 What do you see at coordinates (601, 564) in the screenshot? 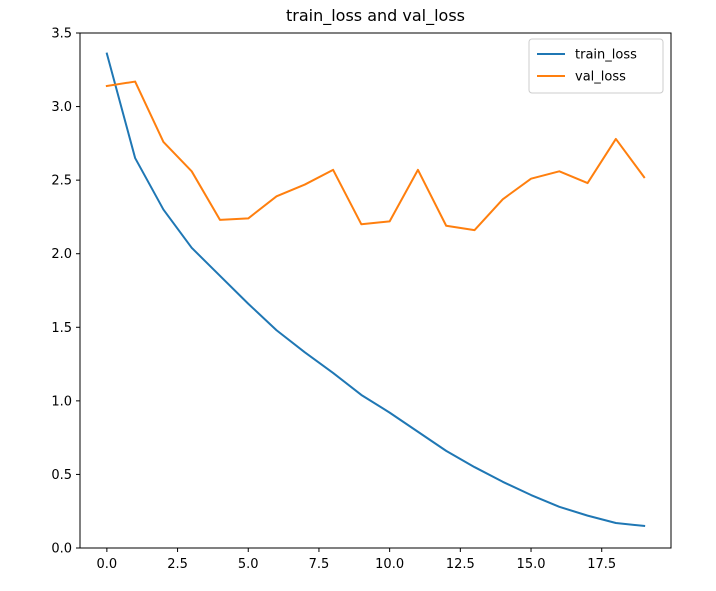
I see `x-tick-label: 17.5` at bounding box center [601, 564].